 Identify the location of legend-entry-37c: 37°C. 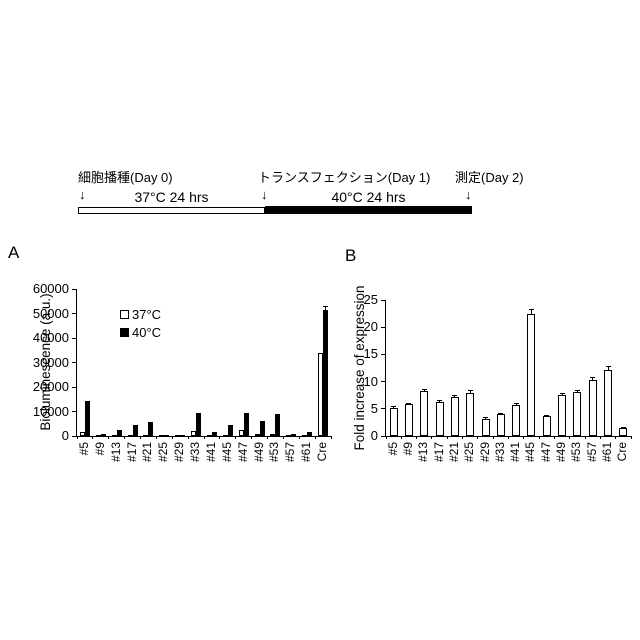
(140, 314).